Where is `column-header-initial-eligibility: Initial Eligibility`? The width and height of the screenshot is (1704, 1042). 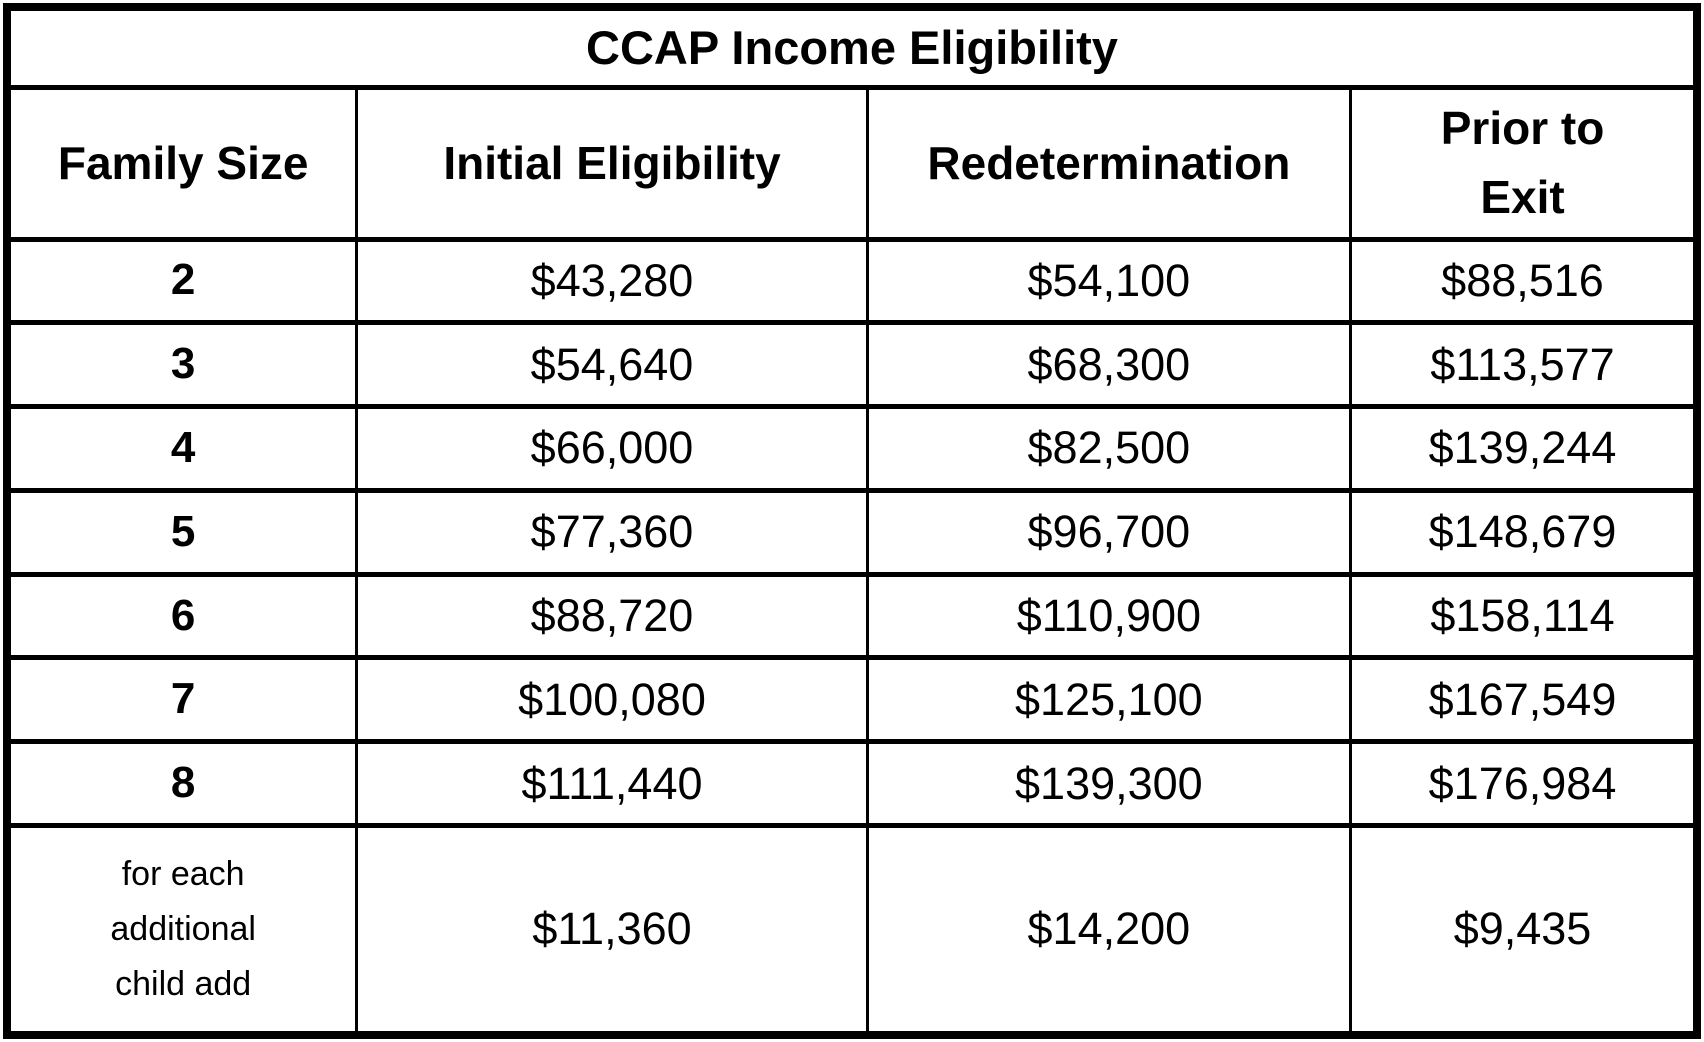
column-header-initial-eligibility: Initial Eligibility is located at coordinates (612, 163).